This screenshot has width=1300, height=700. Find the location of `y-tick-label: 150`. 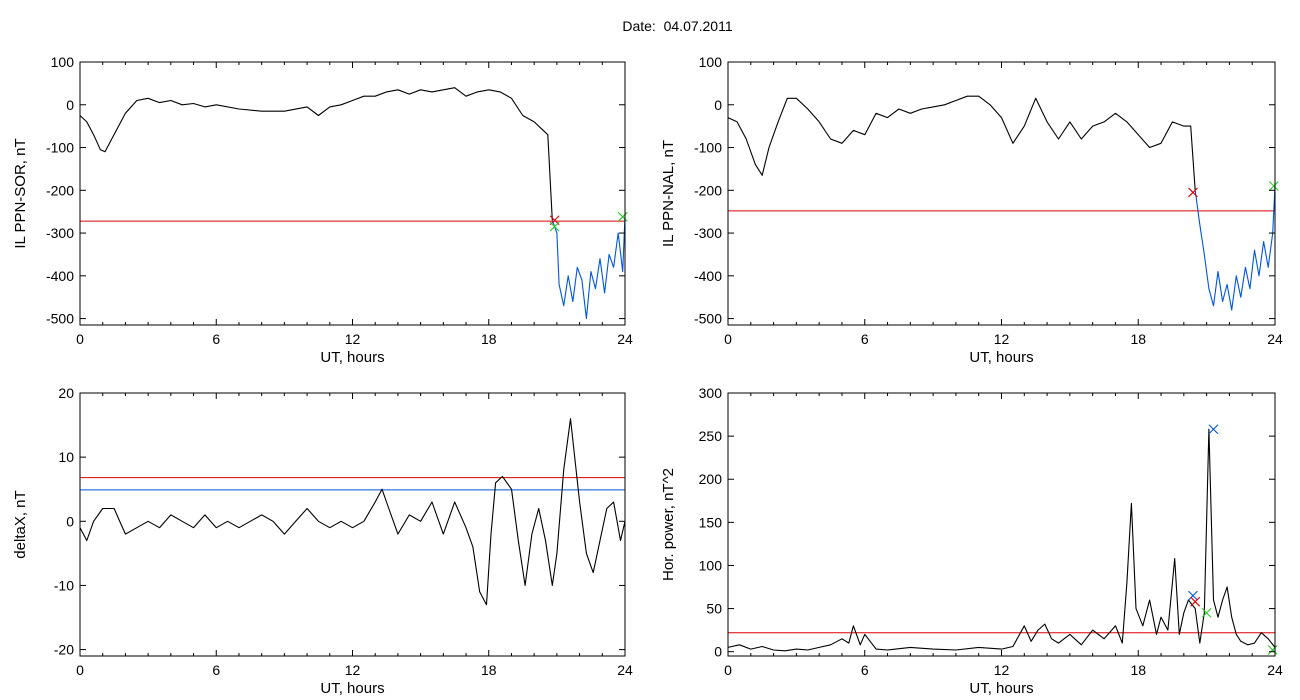

y-tick-label: 150 is located at coordinates (711, 522).